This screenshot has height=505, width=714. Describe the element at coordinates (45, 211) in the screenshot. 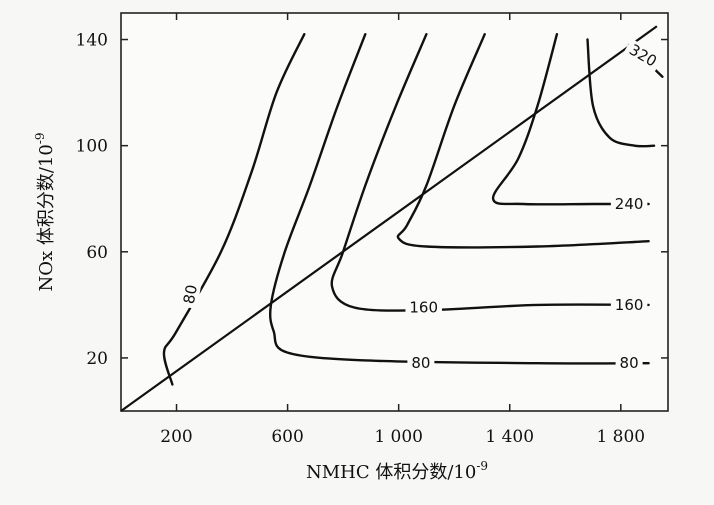

I see `y-axis-title: NOx 体积分数/10-9` at that location.